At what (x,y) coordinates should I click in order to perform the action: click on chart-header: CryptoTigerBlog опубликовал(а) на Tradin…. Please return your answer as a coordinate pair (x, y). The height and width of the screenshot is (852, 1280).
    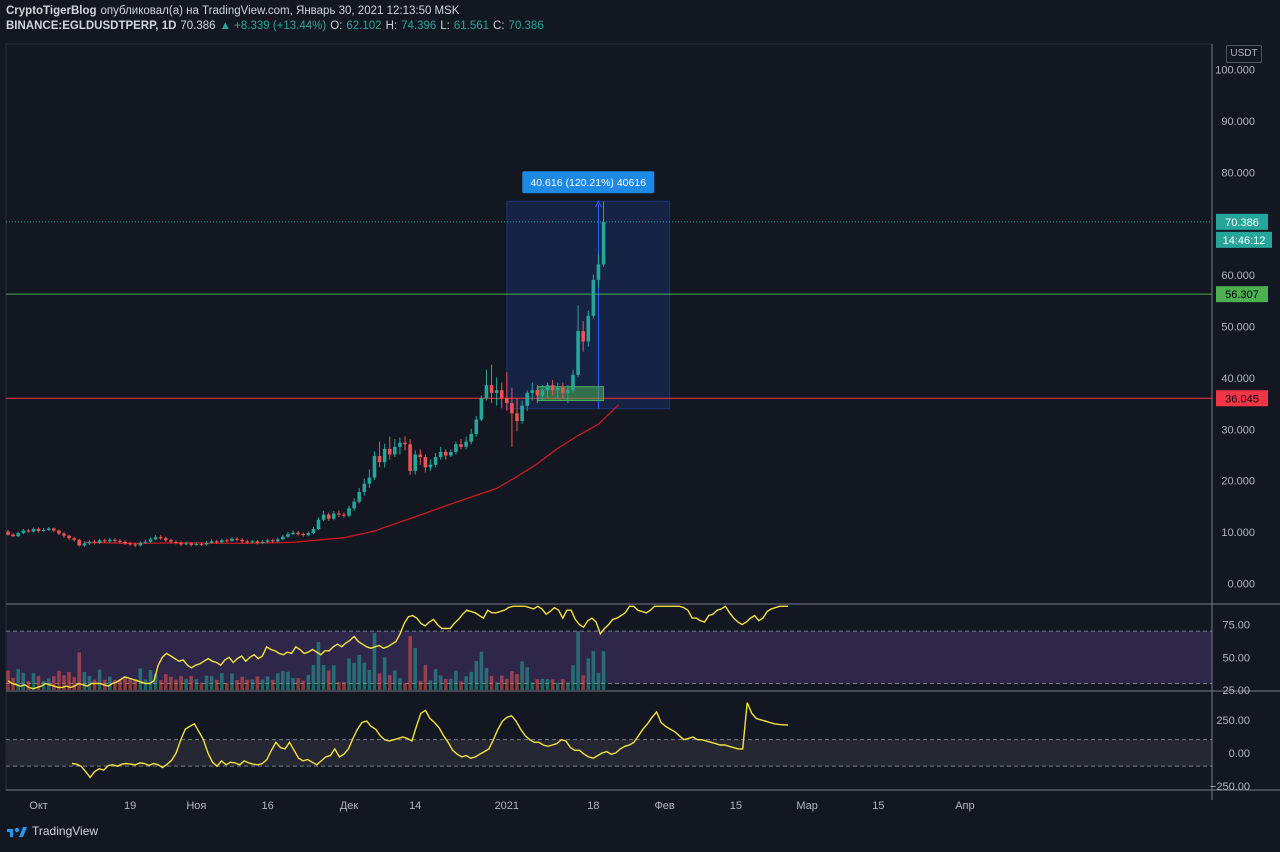
    Looking at the image, I should click on (275, 19).